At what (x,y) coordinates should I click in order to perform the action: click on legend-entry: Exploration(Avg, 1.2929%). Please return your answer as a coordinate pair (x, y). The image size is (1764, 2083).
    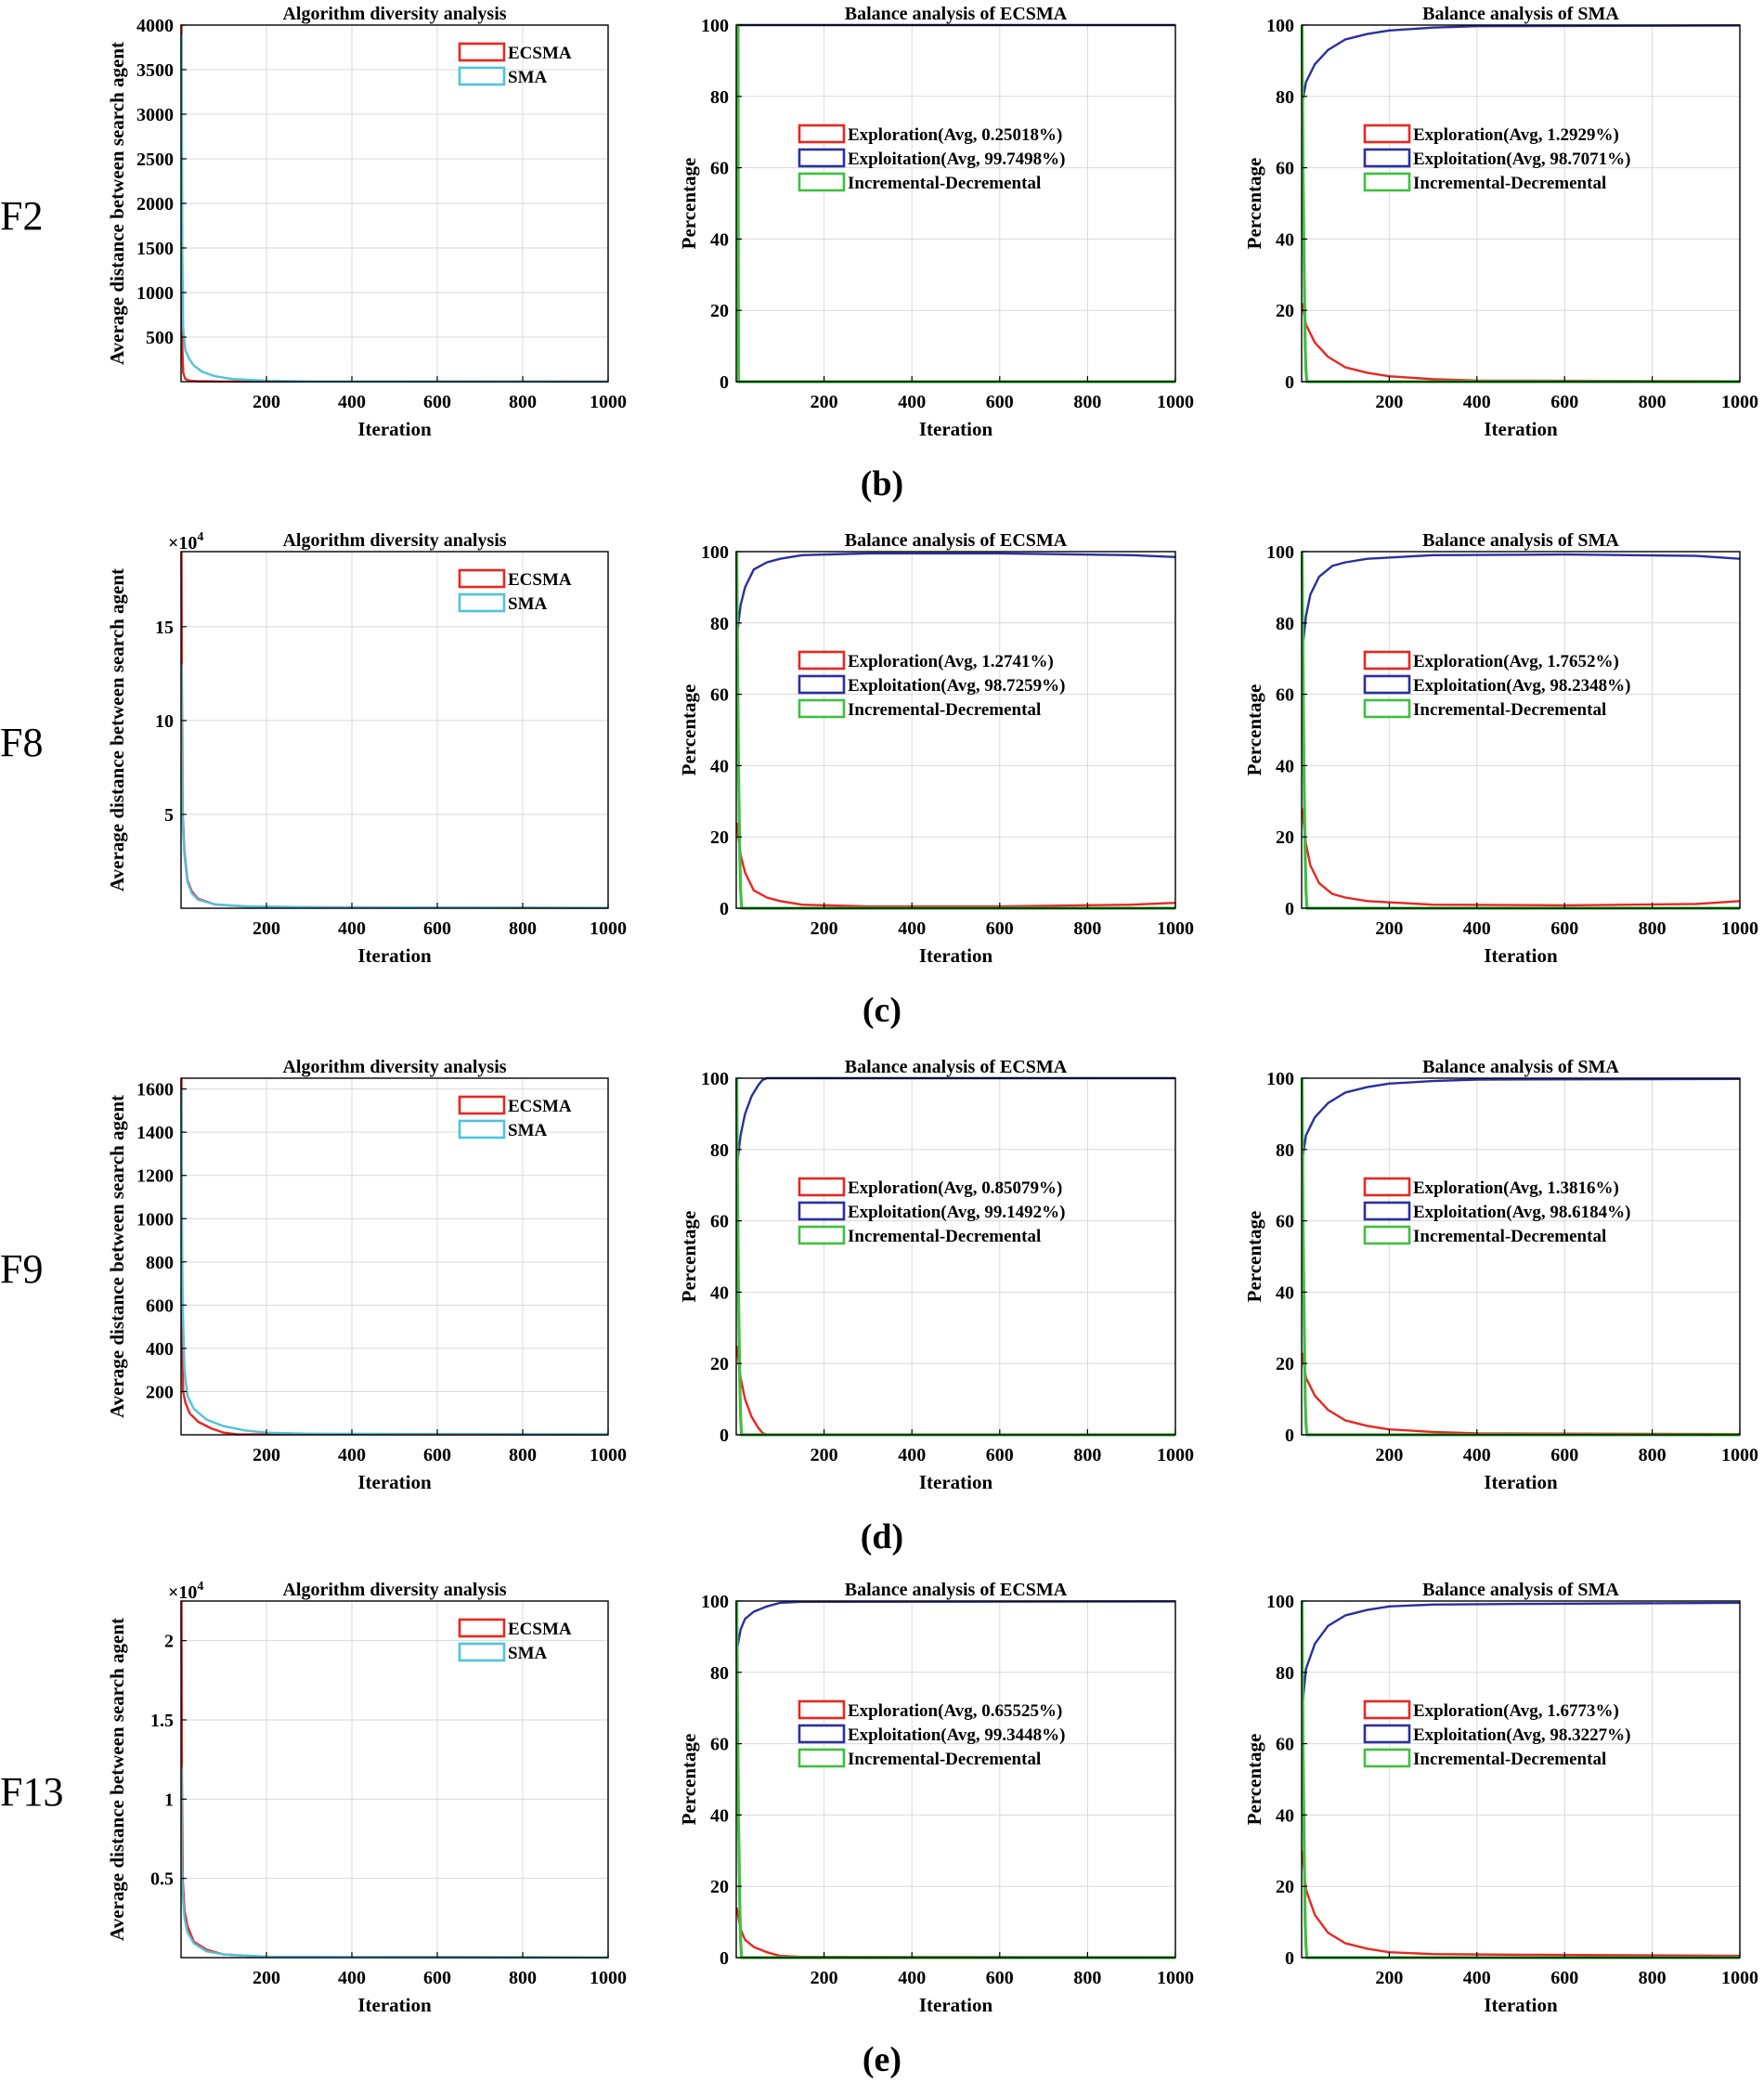
    Looking at the image, I should click on (1516, 135).